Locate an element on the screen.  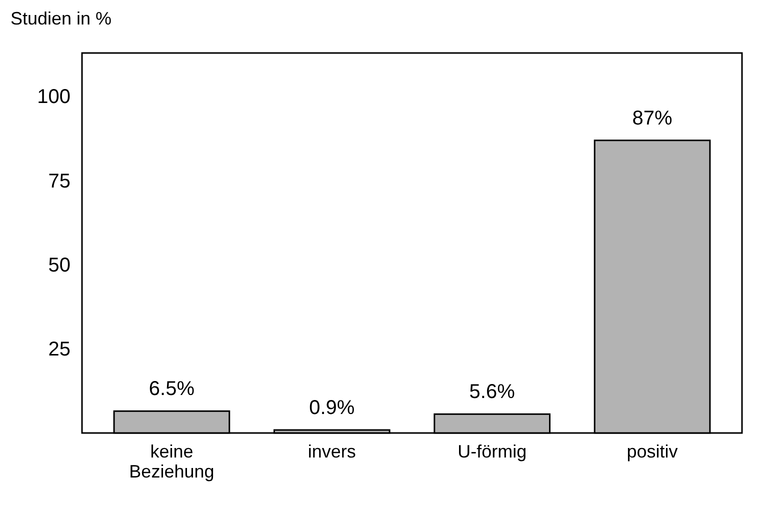
y-tick-label: 50 is located at coordinates (59, 265).